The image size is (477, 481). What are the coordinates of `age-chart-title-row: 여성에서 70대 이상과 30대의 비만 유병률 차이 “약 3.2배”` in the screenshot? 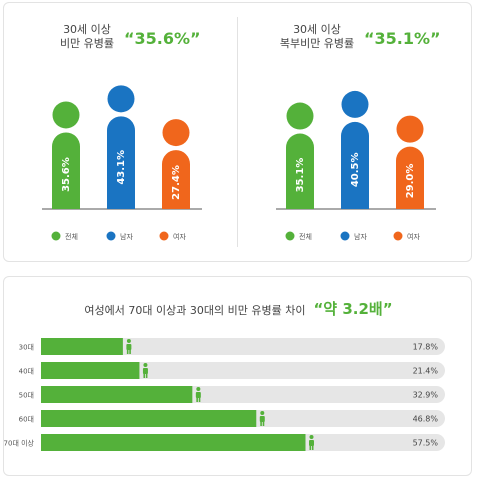 It's located at (238, 308).